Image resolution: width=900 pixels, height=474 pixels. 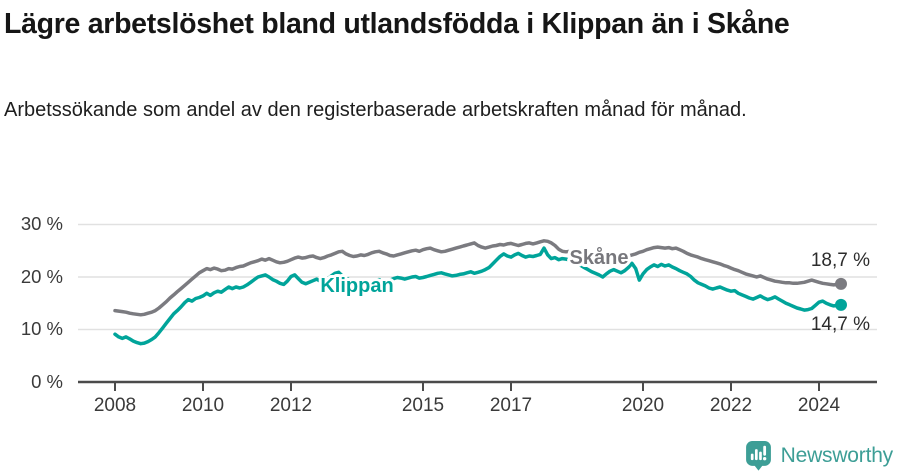 I want to click on end-value-label-skane: 18,7 %, so click(x=840, y=260).